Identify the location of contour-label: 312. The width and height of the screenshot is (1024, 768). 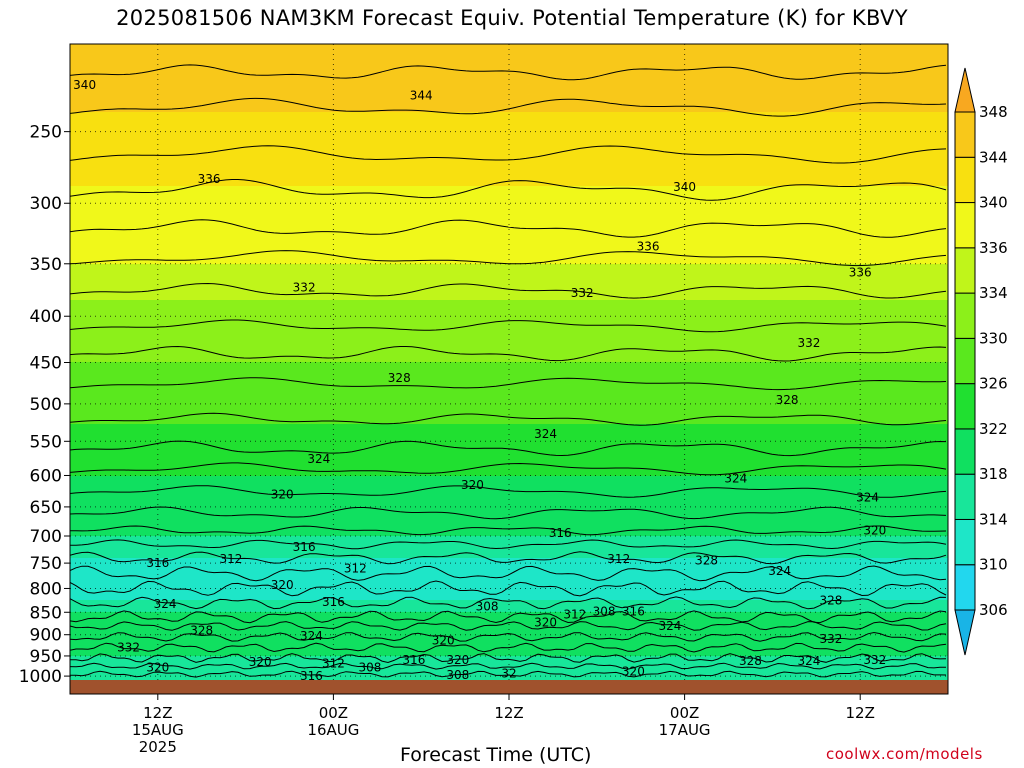
(231, 559).